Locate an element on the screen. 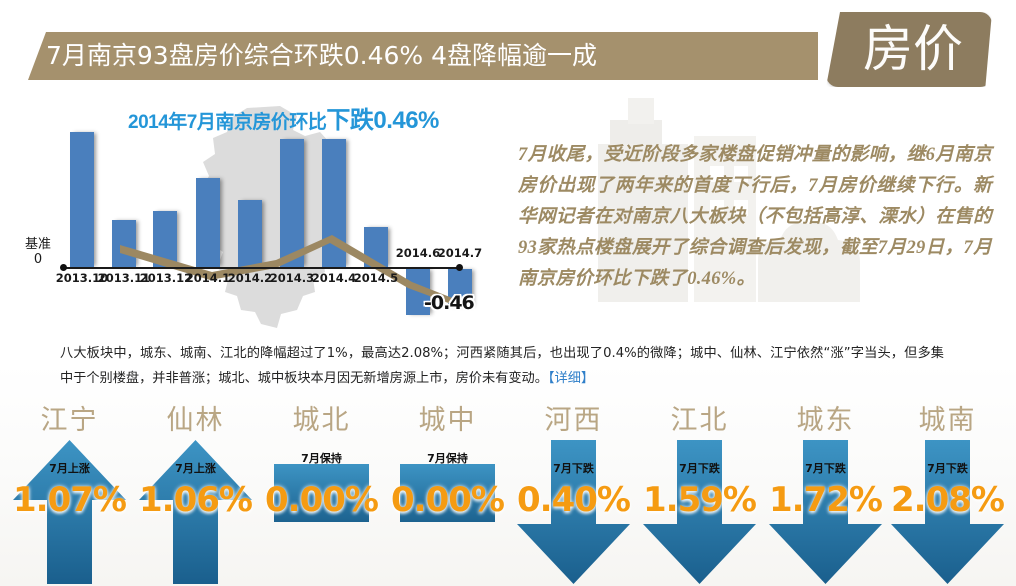  page-title: 7月南京93盘房价综合环跌0.46% 4盘降幅逾一成 is located at coordinates (321, 55).